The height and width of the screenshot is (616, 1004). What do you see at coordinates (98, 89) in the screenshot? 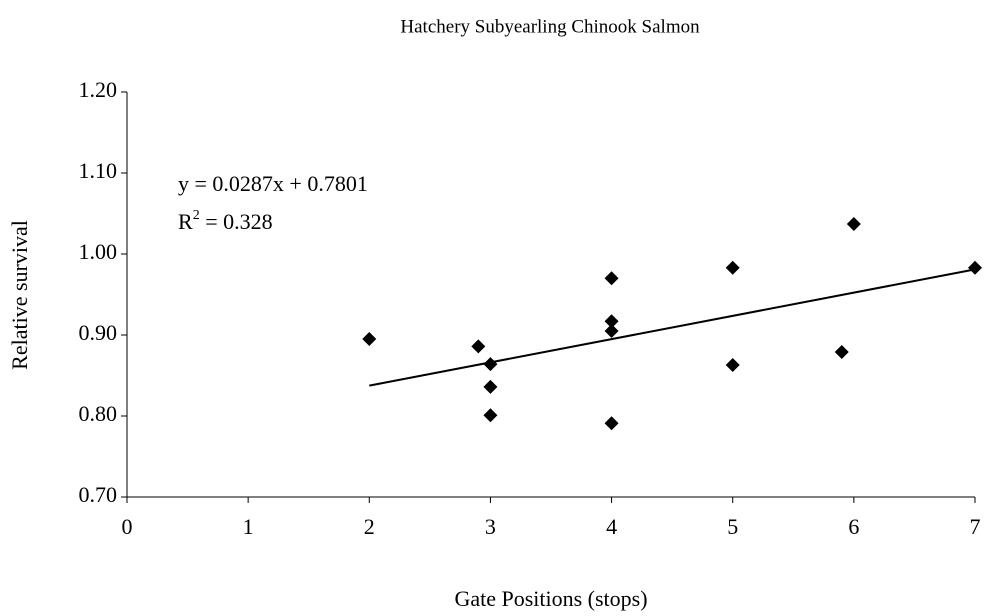
I see `y-tick-label: 1.20` at bounding box center [98, 89].